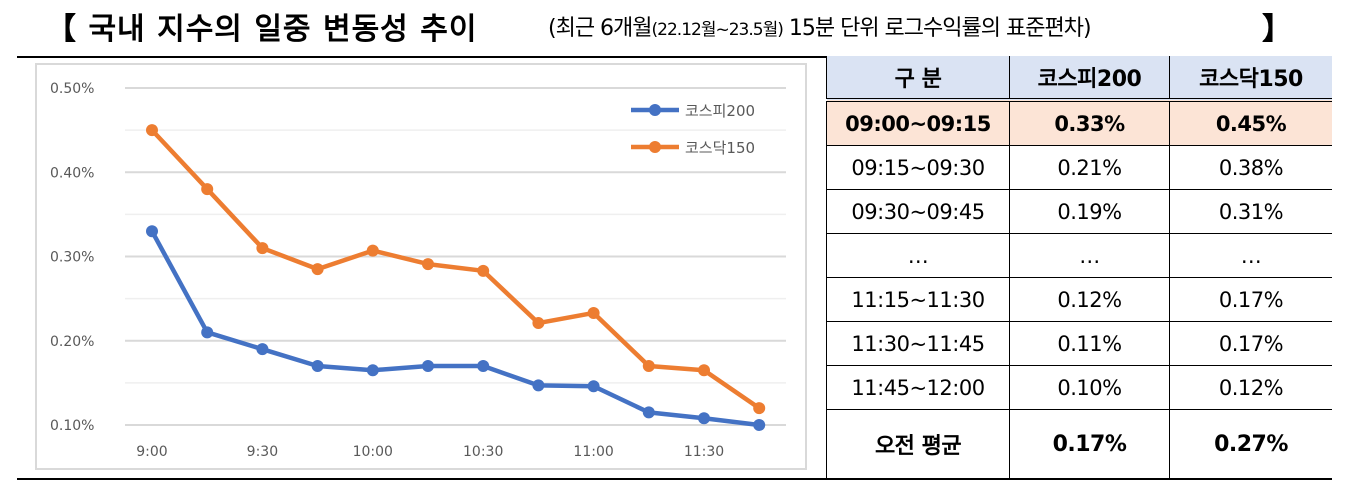  What do you see at coordinates (717, 30) in the screenshot?
I see `title-period: (22.12월~23.5월)` at bounding box center [717, 30].